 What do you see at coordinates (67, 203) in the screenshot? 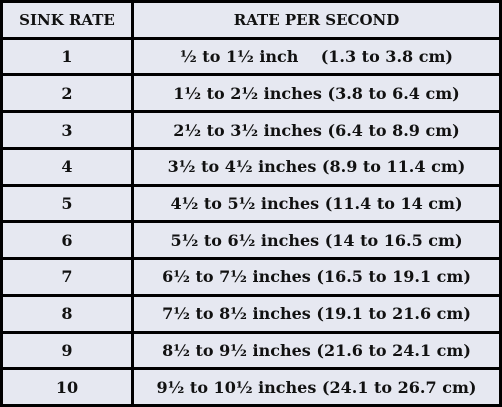
I see `sink-rate-cell: 5` at bounding box center [67, 203].